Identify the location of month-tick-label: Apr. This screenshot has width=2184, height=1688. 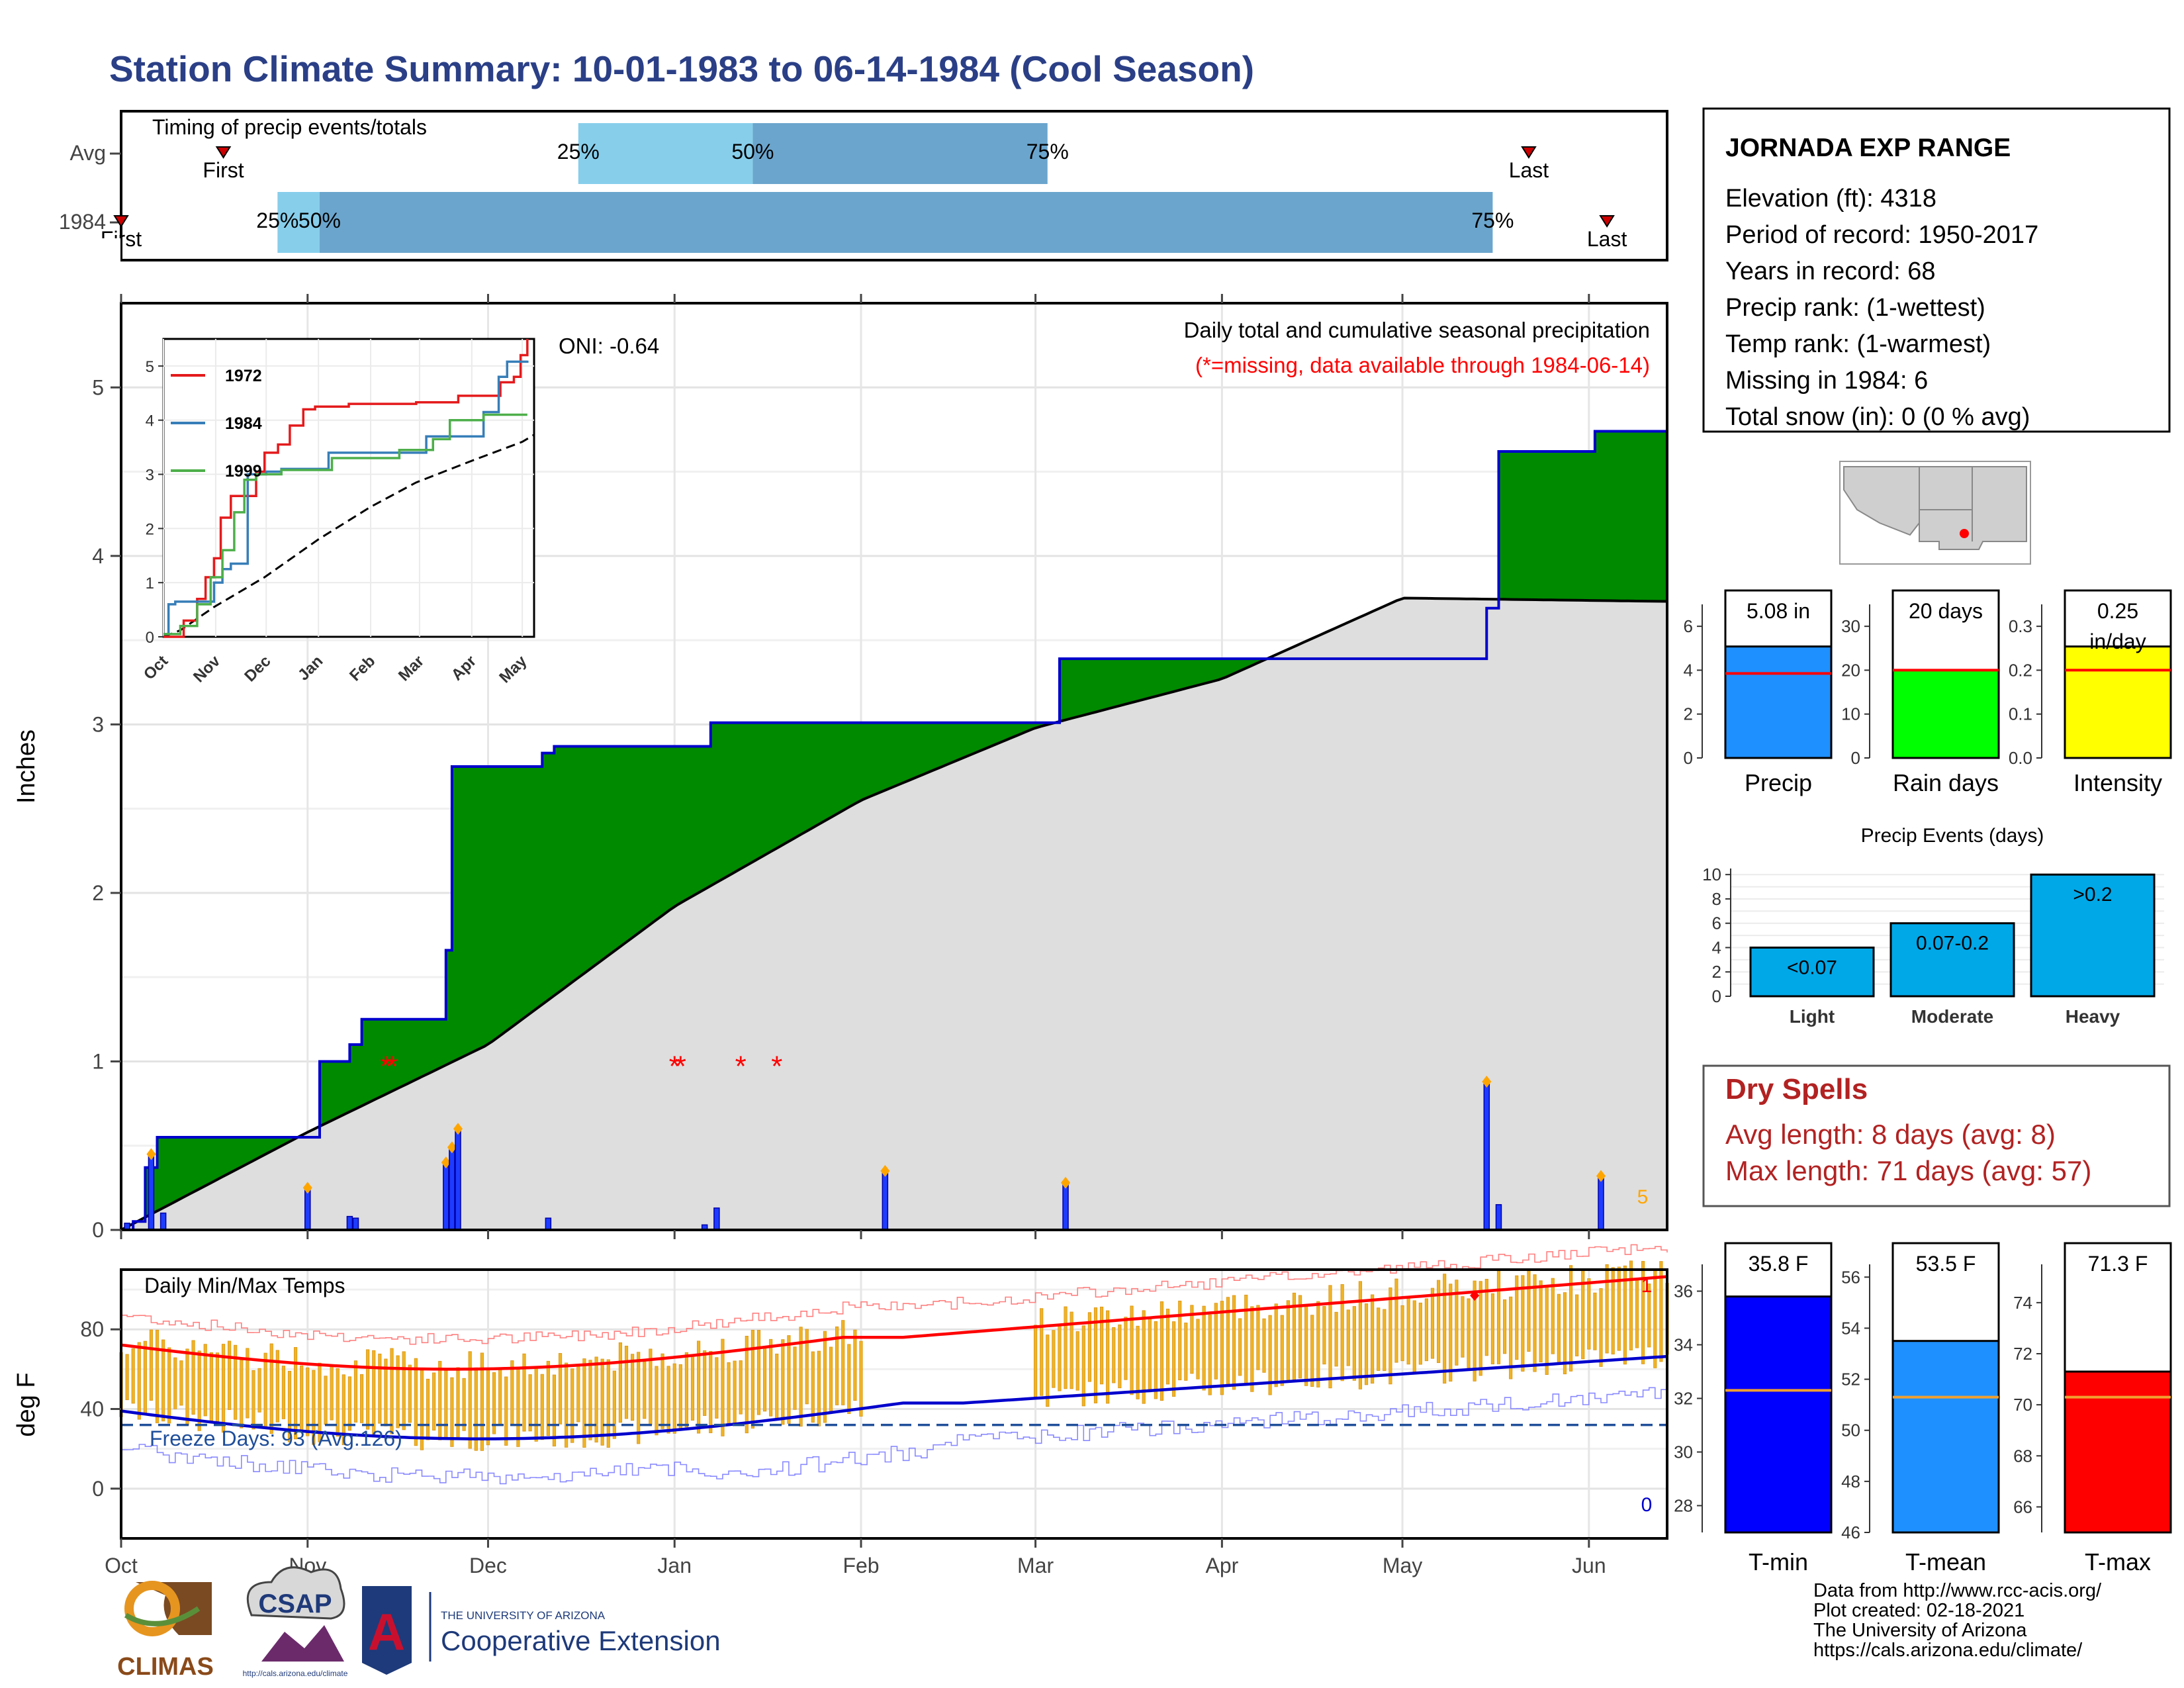
(1221, 1565).